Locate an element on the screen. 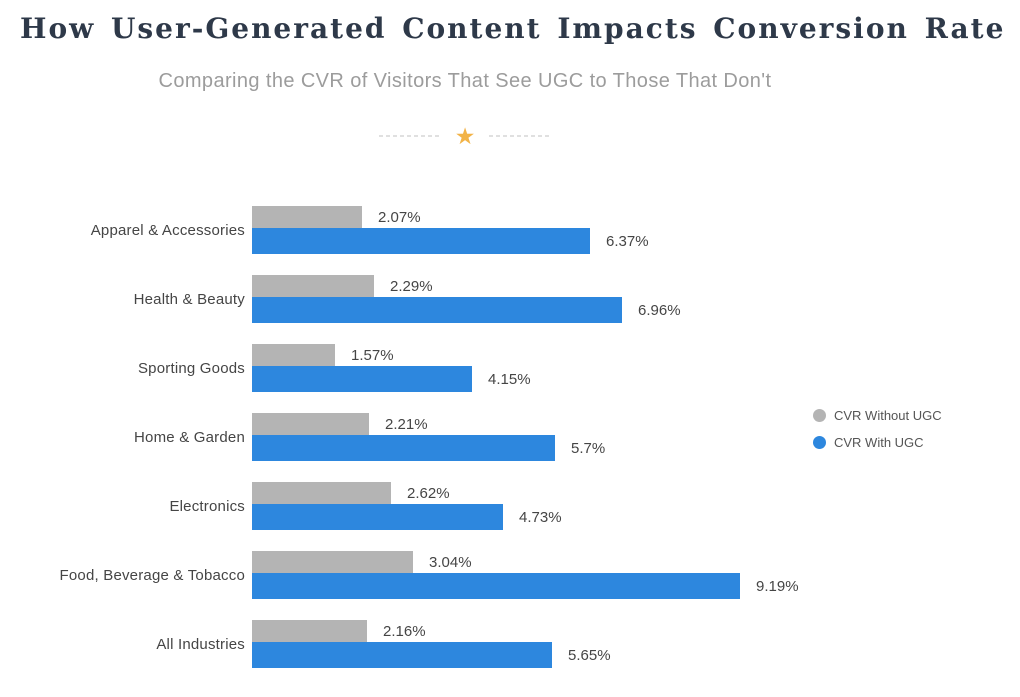  legend-label: CVR With UGC is located at coordinates (879, 442).